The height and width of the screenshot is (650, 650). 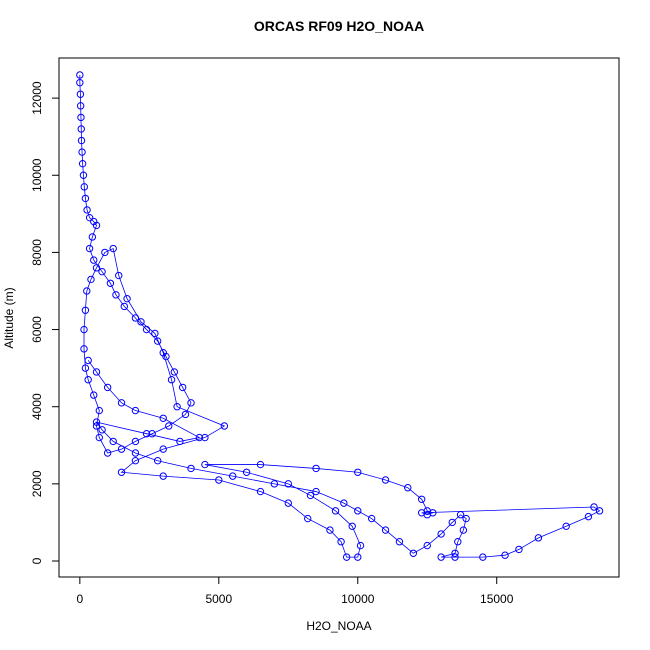 What do you see at coordinates (339, 26) in the screenshot?
I see `chart-title: ORCAS RF09 H2O_NOAA` at bounding box center [339, 26].